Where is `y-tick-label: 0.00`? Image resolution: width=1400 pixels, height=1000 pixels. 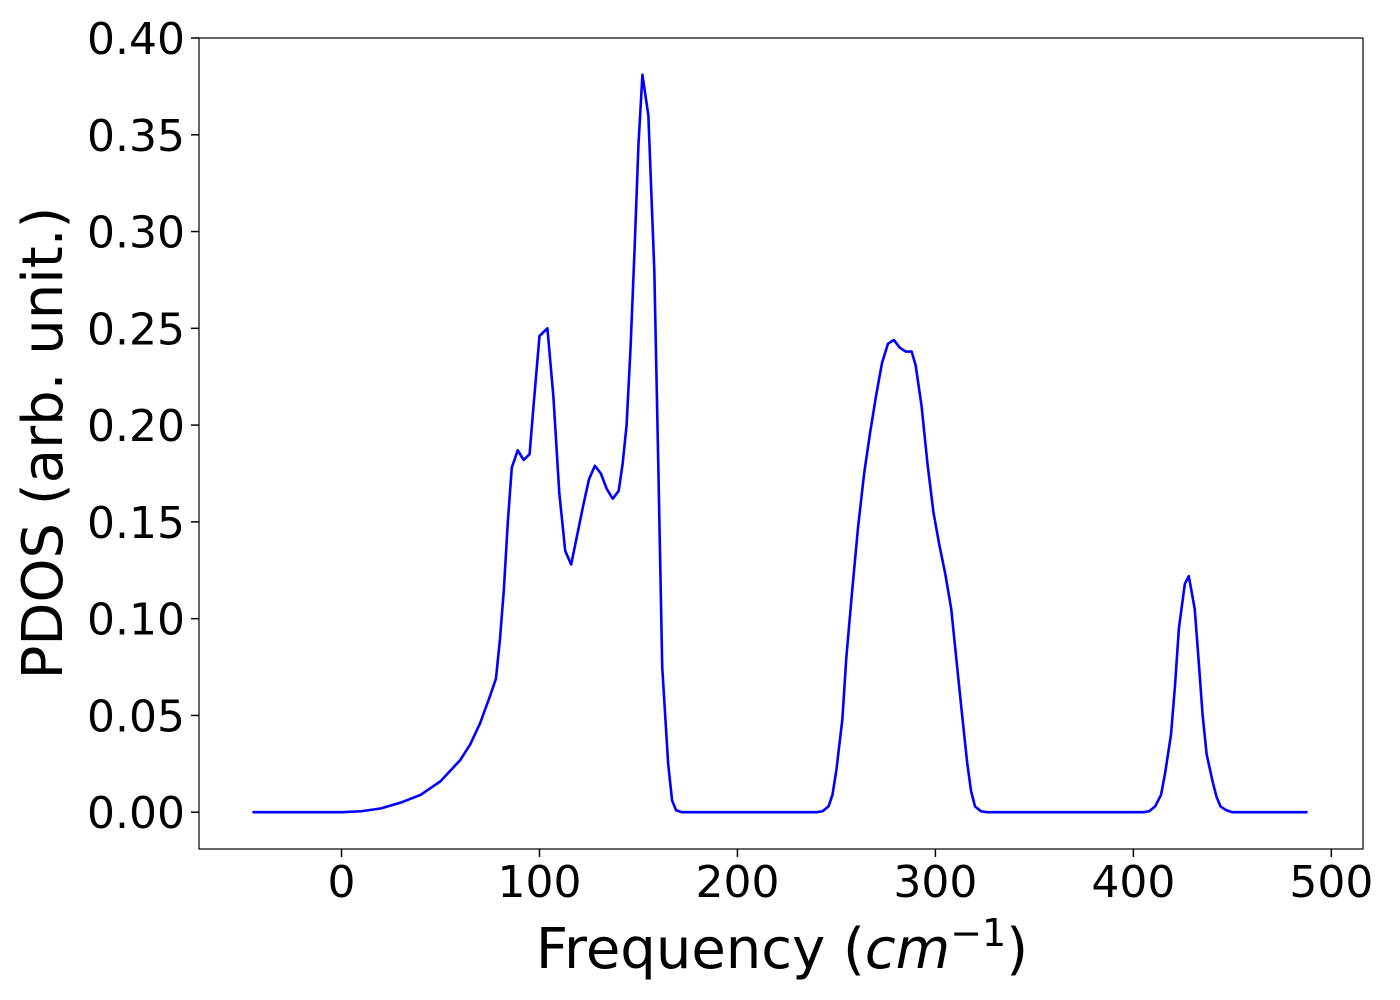
y-tick-label: 0.00 is located at coordinates (136, 813).